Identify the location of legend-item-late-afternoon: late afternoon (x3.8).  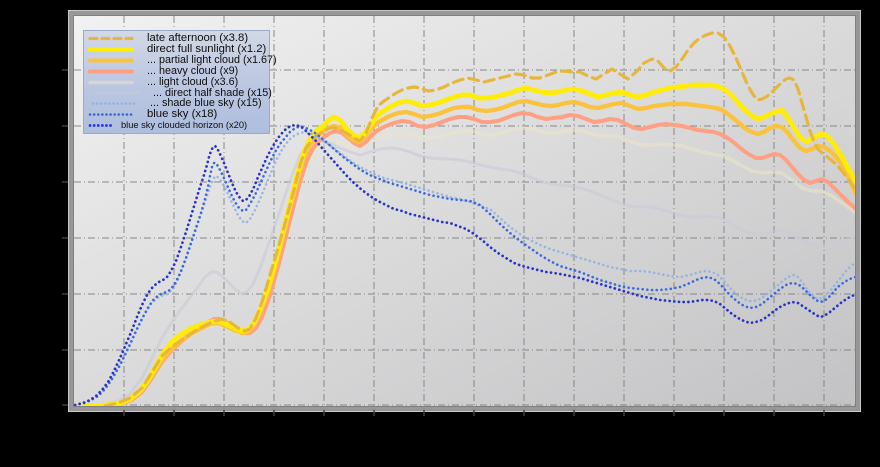
(177, 37).